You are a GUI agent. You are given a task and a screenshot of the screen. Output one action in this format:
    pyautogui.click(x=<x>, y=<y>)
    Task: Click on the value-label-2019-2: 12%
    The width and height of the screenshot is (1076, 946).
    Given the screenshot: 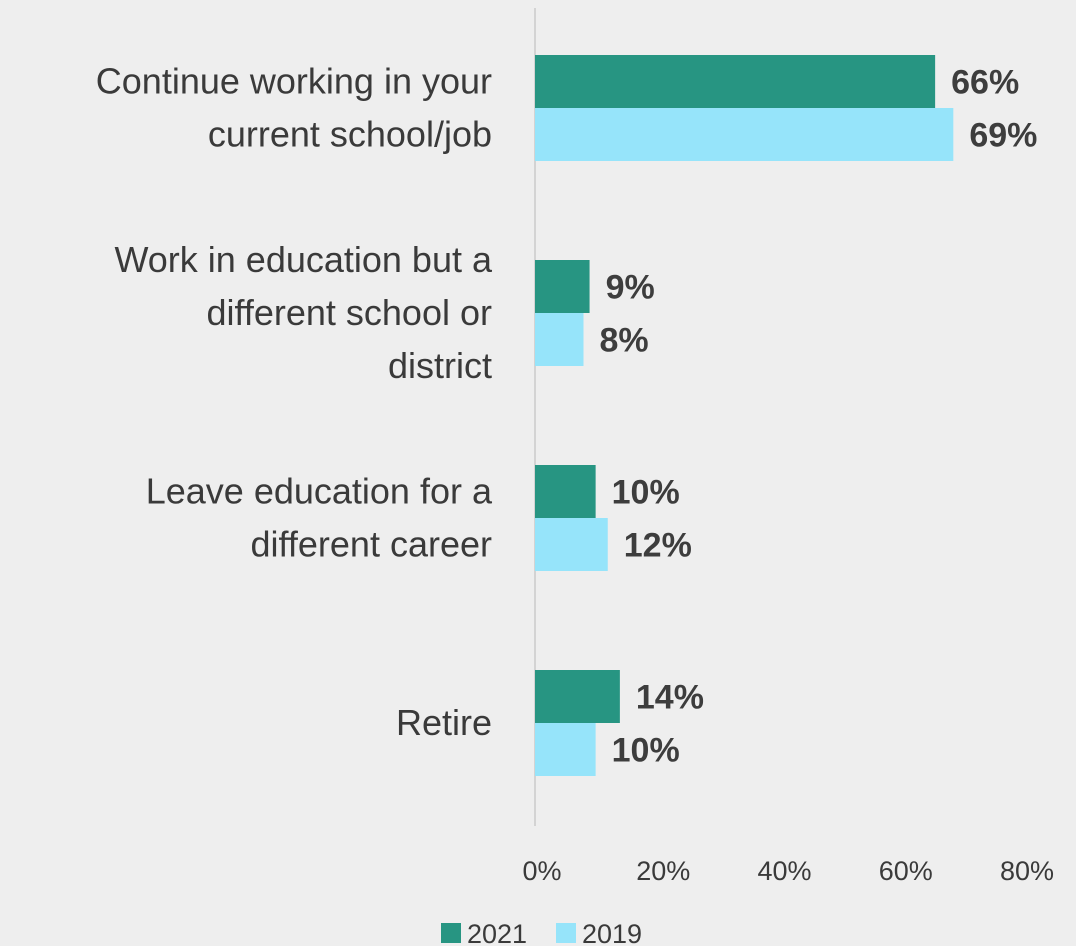 What is the action you would take?
    pyautogui.click(x=658, y=546)
    